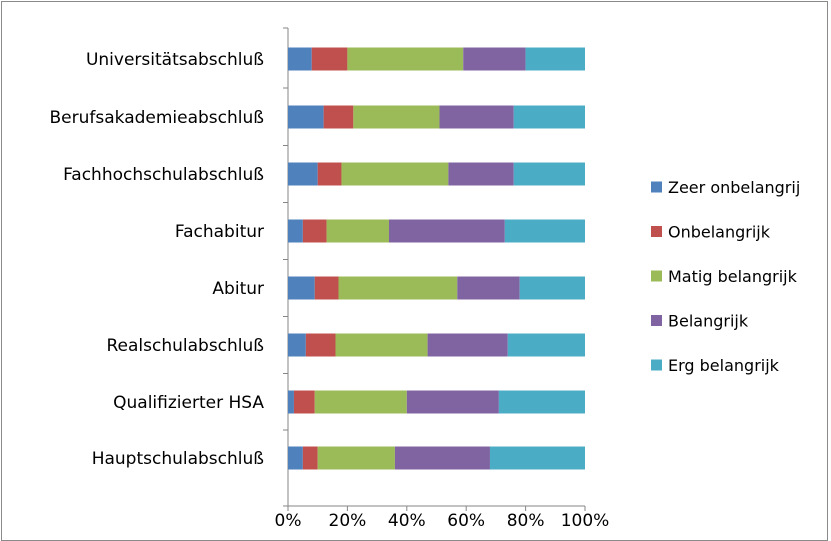  Describe the element at coordinates (288, 519) in the screenshot. I see `x-tick-label: 0%` at that location.